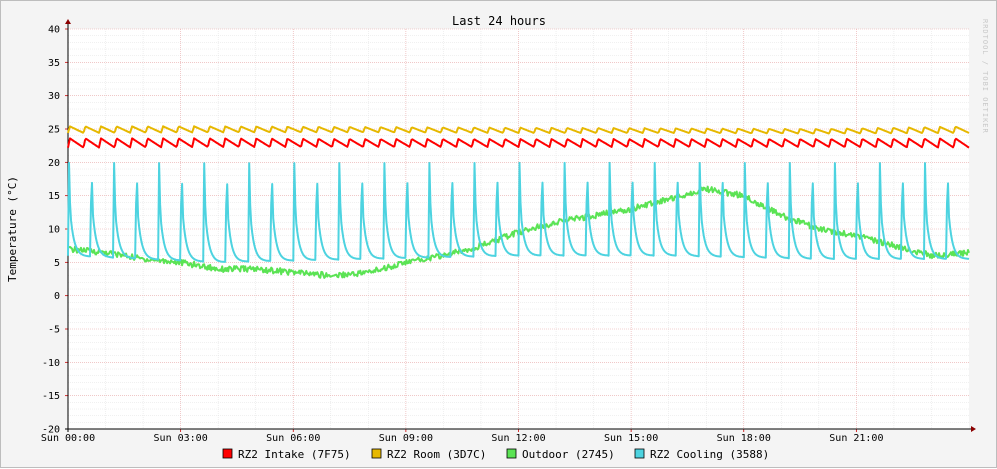 This screenshot has width=997, height=469. Describe the element at coordinates (51, 363) in the screenshot. I see `y-tick-label: -10` at that location.